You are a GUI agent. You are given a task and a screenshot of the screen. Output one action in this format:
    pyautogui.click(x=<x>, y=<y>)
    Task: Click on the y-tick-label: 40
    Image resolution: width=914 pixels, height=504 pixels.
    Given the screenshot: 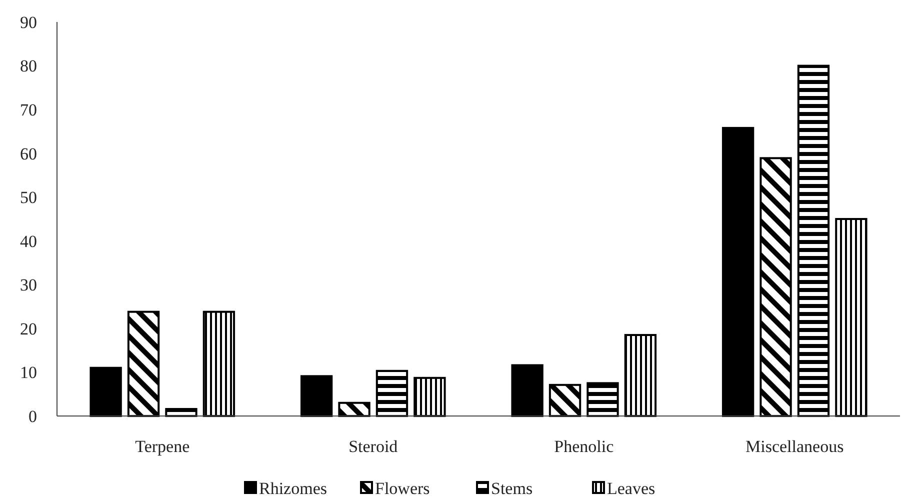 What is the action you would take?
    pyautogui.click(x=28, y=241)
    